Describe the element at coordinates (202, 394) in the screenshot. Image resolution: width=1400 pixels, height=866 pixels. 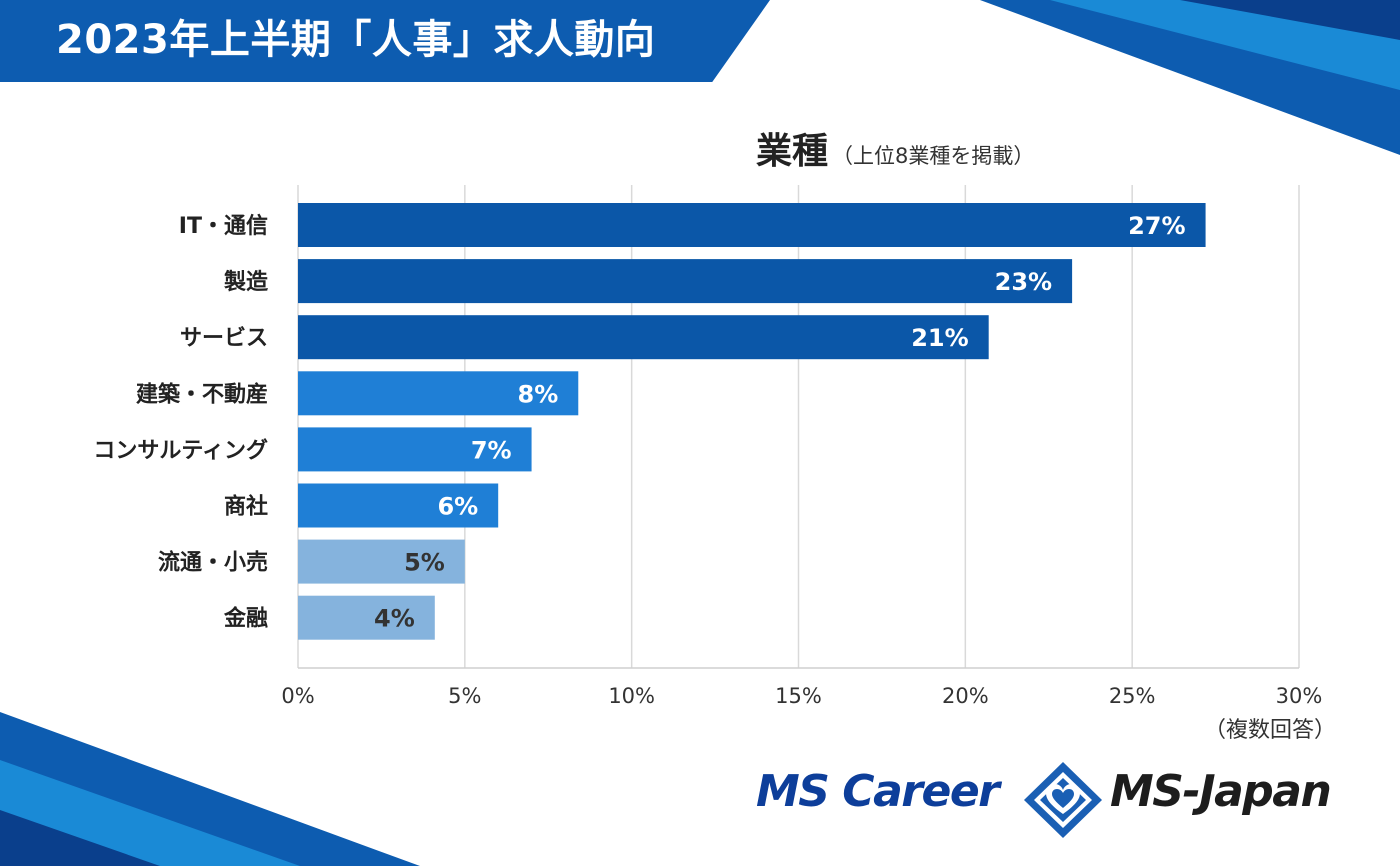
I see `category-label: 建築・不動産` at that location.